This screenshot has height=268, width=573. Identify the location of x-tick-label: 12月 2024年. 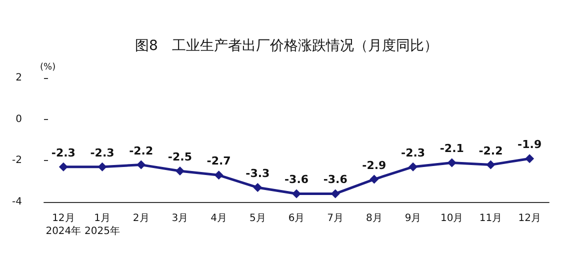
(64, 225).